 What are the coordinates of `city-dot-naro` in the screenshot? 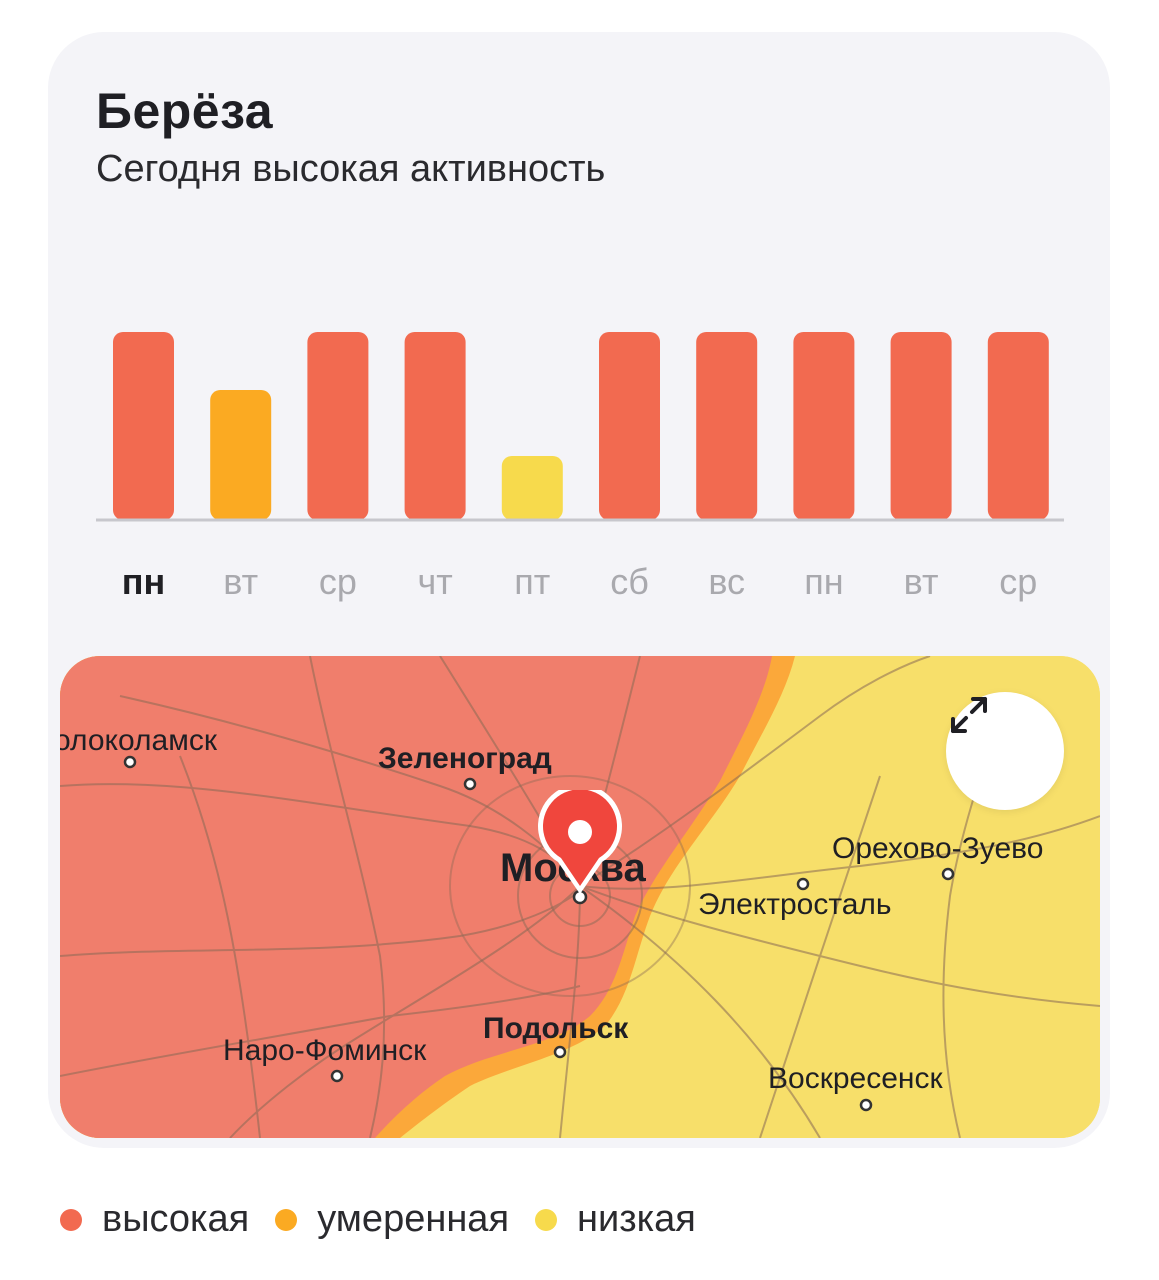 It's located at (337, 1076).